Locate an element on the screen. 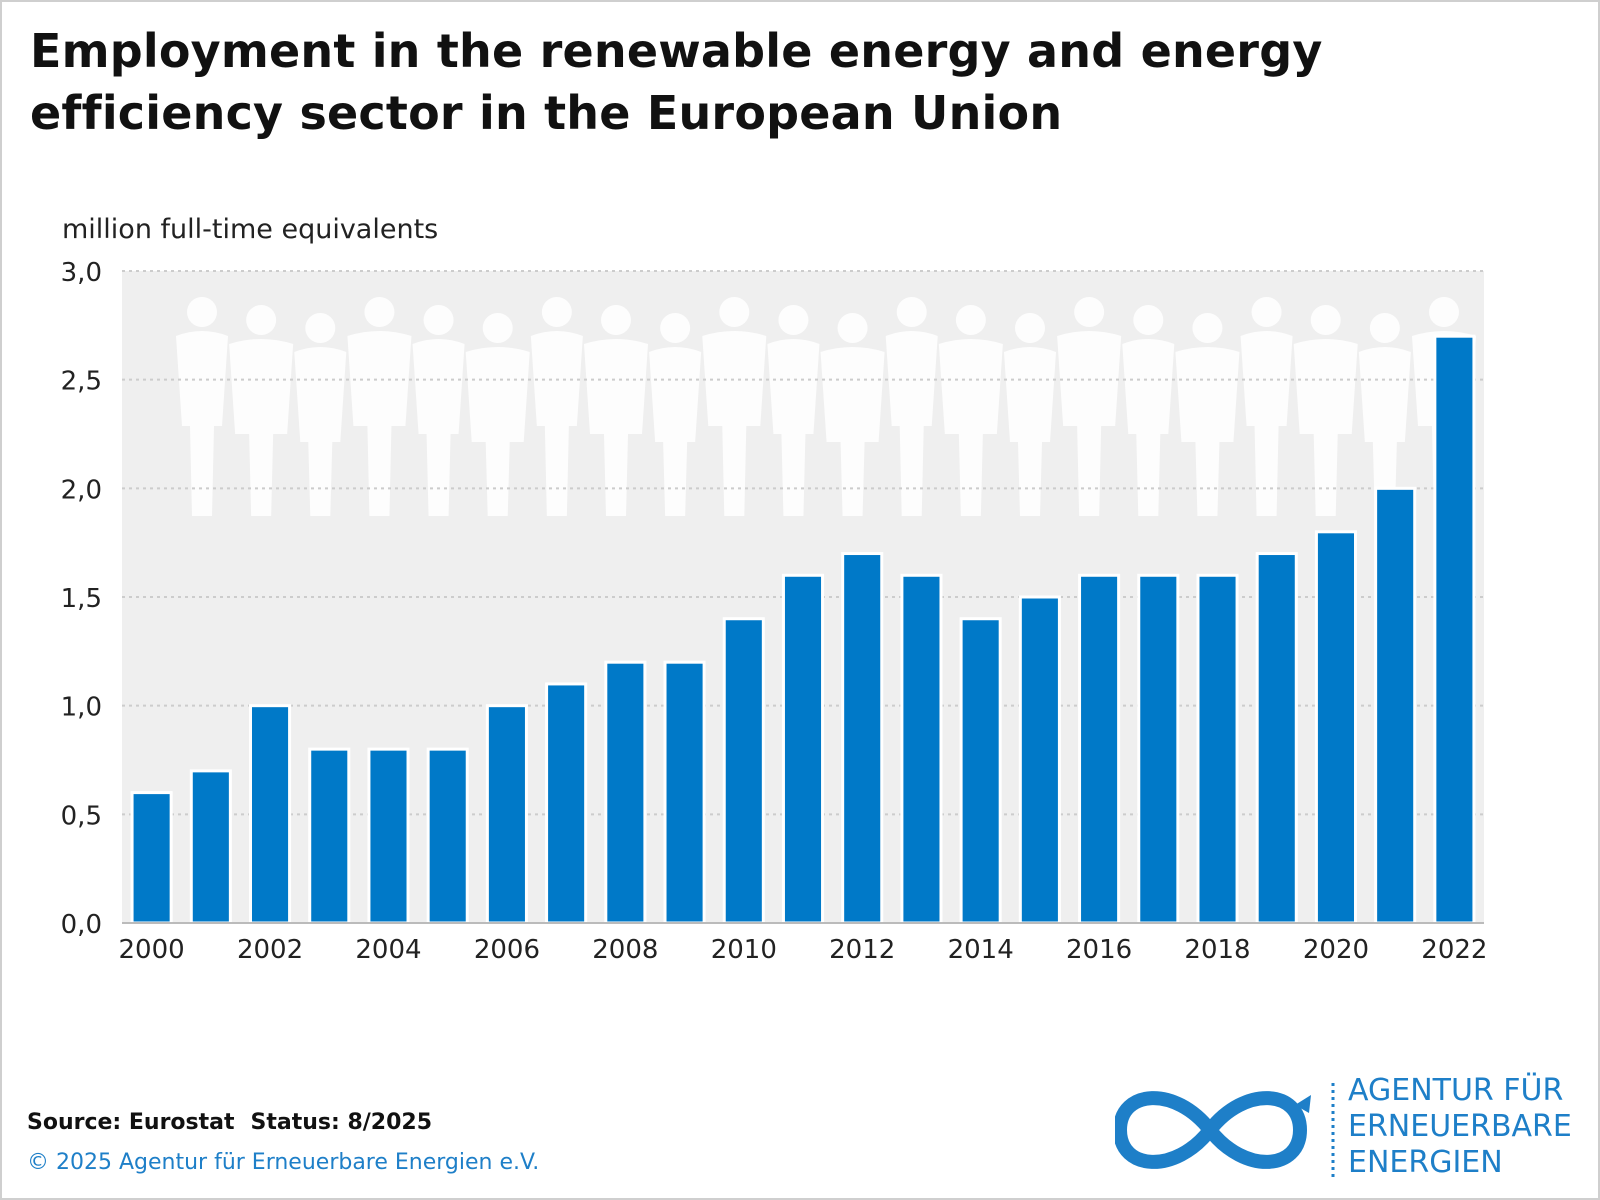 Image resolution: width=1600 pixels, height=1200 pixels. logo-wordmark: AGENTUR FÜR ERNEUERBARE ENERGIEN is located at coordinates (1460, 1127).